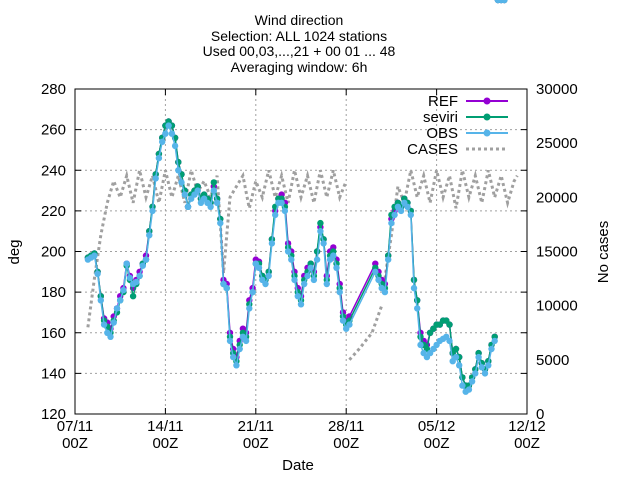 This screenshot has width=640, height=480. I want to click on y2-tick-label: 0, so click(540, 414).